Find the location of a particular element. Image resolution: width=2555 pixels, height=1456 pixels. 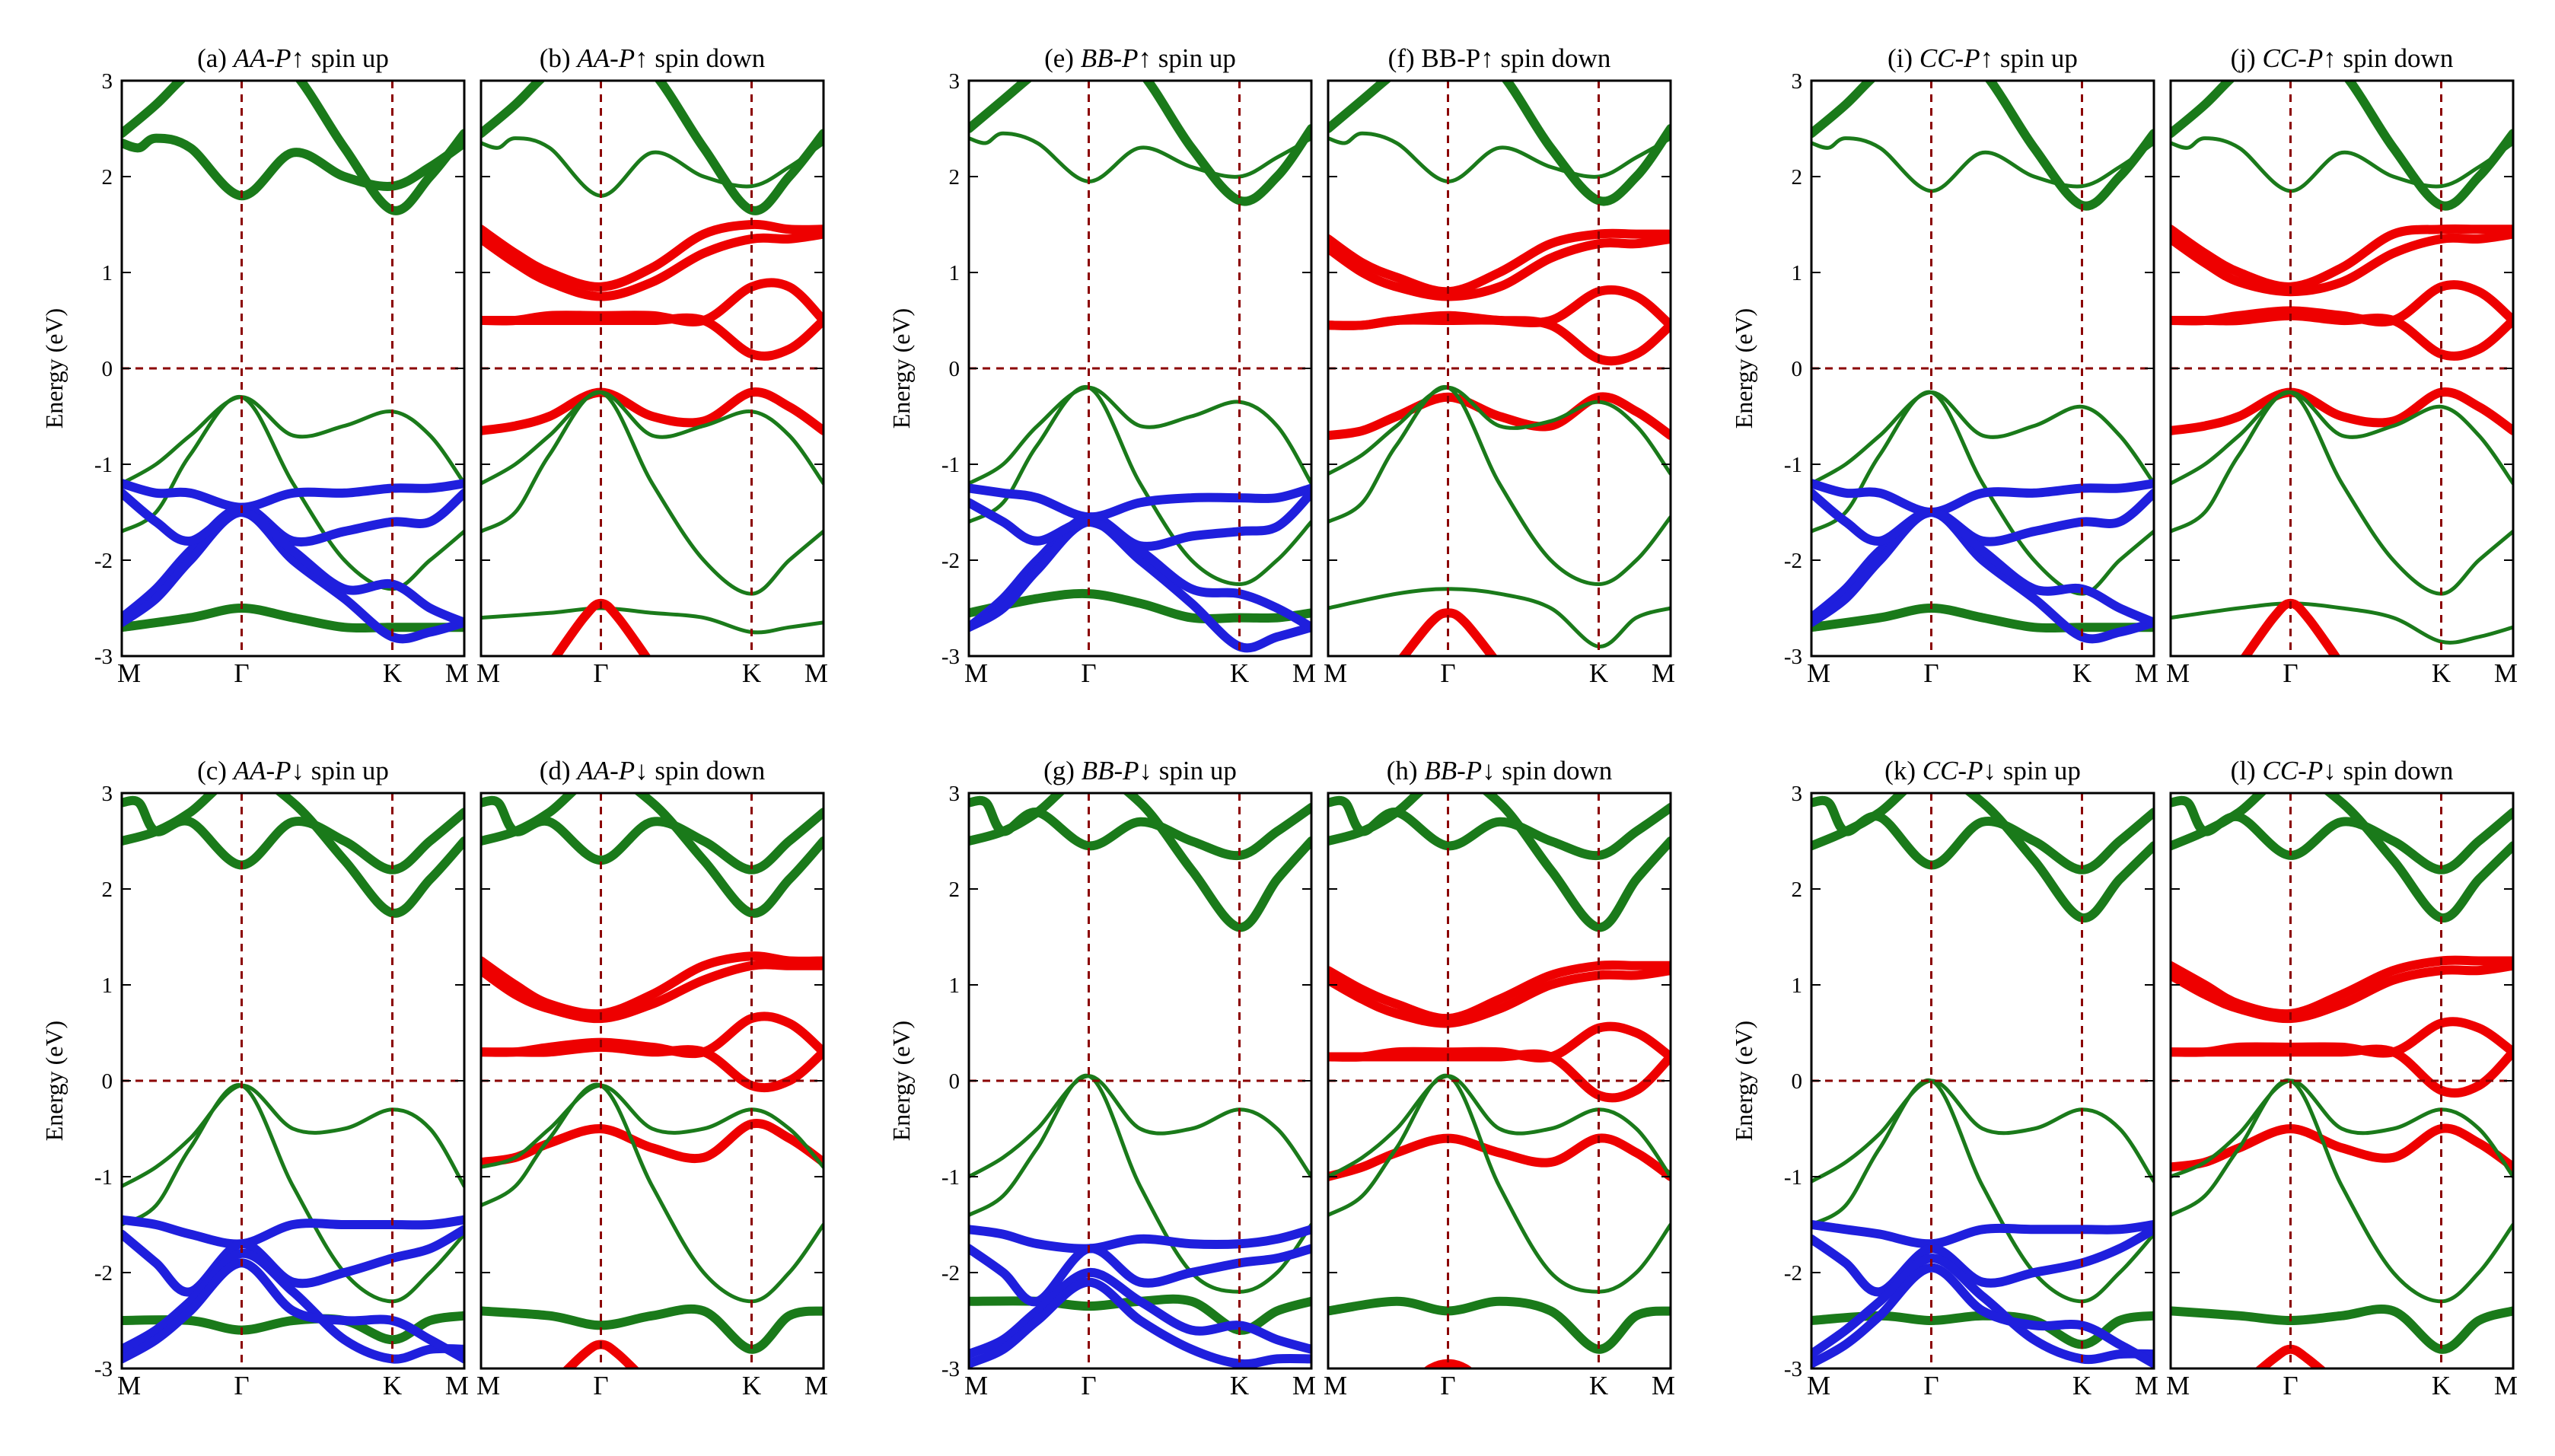

panel-title-f: (f) BB-P↑ spin down is located at coordinates (1499, 58).